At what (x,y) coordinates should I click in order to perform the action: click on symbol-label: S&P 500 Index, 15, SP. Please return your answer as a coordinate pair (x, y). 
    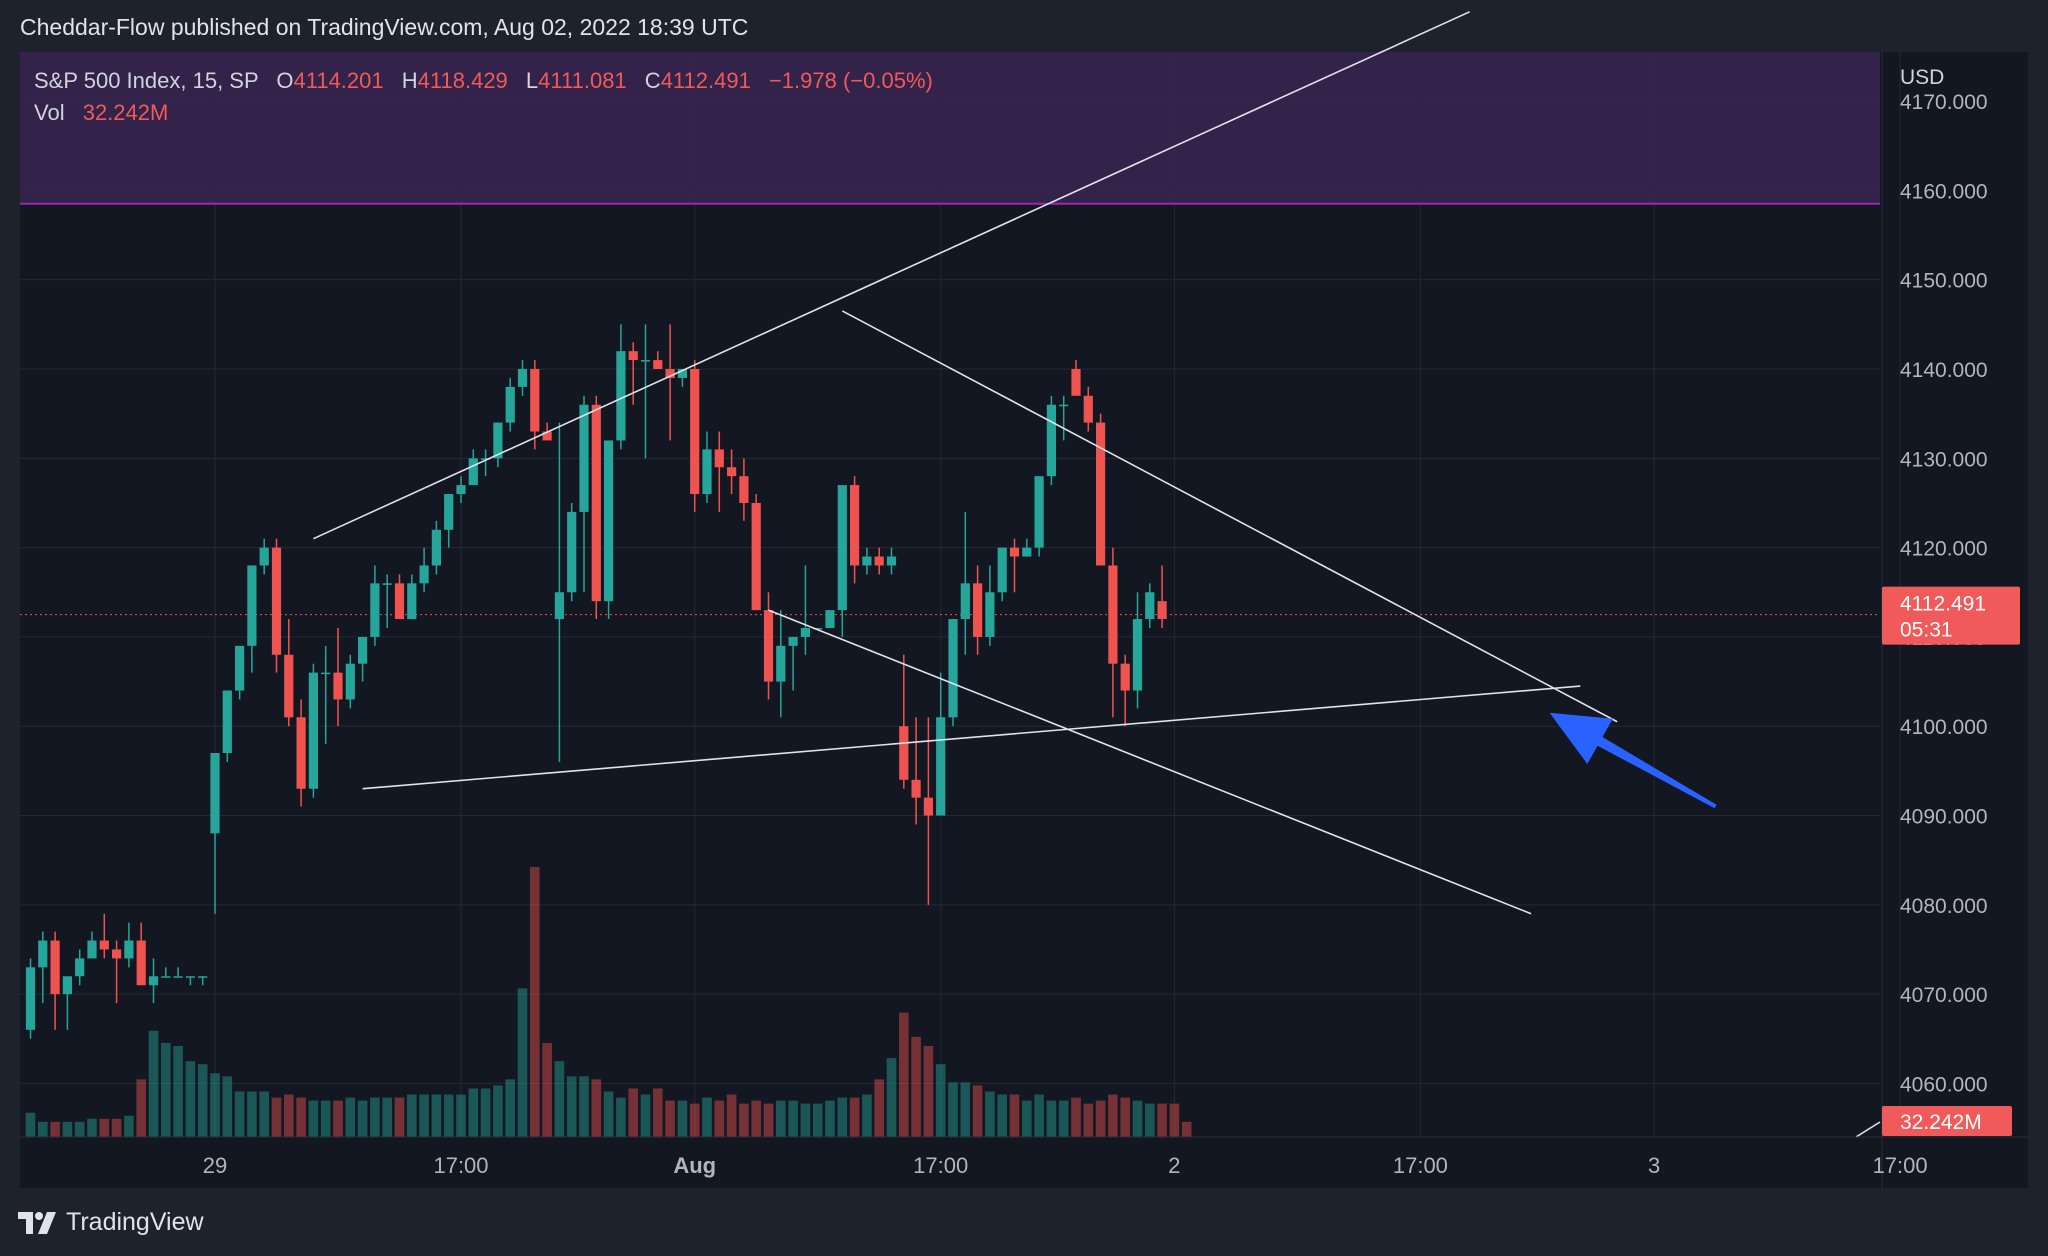
    Looking at the image, I should click on (146, 80).